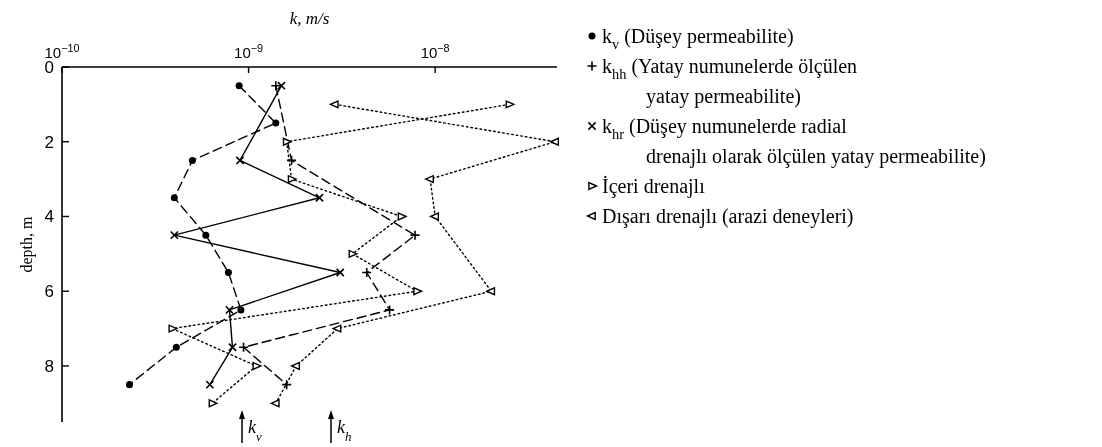 This screenshot has height=447, width=1102. What do you see at coordinates (794, 141) in the screenshot?
I see `legend-label: k$_{hr}$ (Düşey numunelerde radial drenajlı olarak ölçülen yatay permeabilite)` at bounding box center [794, 141].